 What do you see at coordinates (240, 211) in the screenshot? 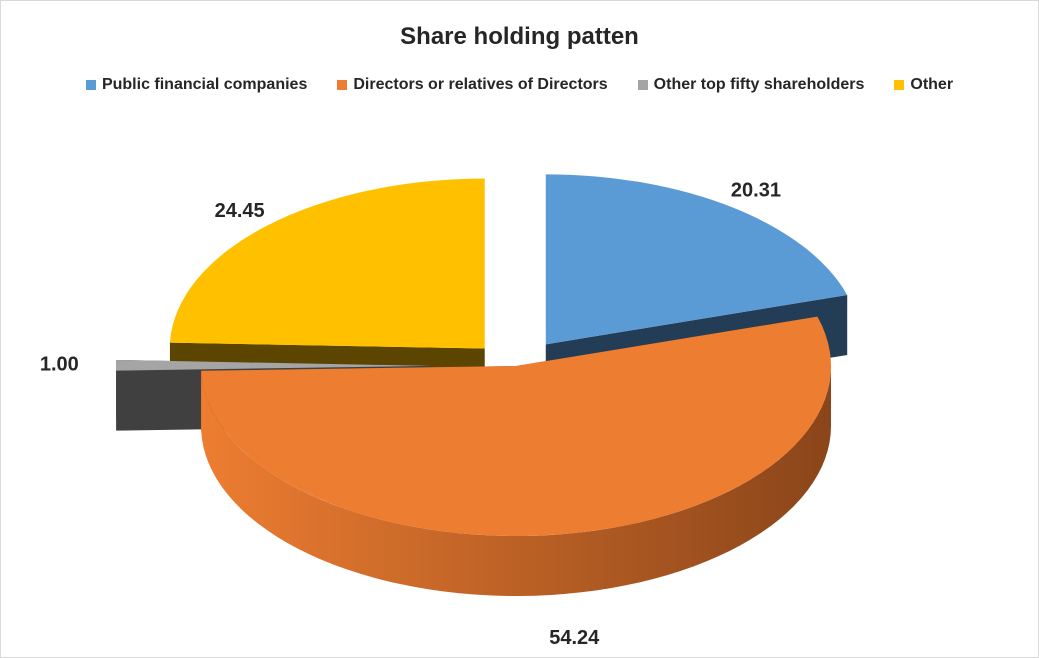
I see `data-label-other: 24.45` at bounding box center [240, 211].